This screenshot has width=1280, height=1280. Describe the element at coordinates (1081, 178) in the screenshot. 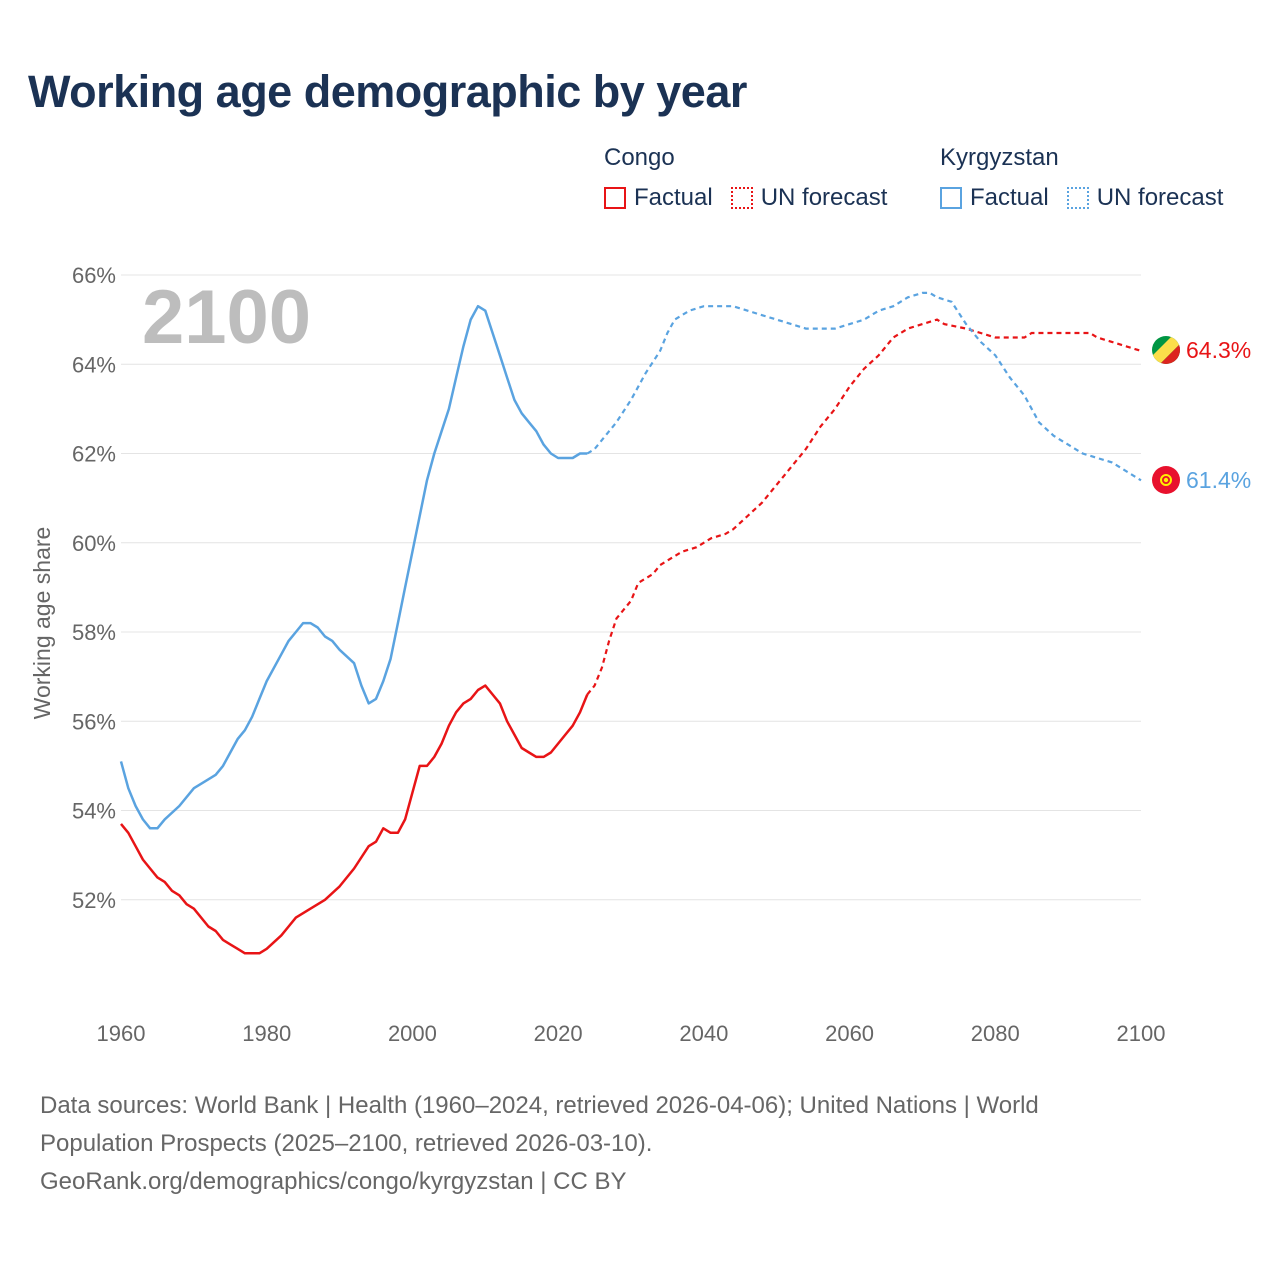

I see `legend-kyrgyzstan: Kyrgyzstan Factual UN forecast` at that location.